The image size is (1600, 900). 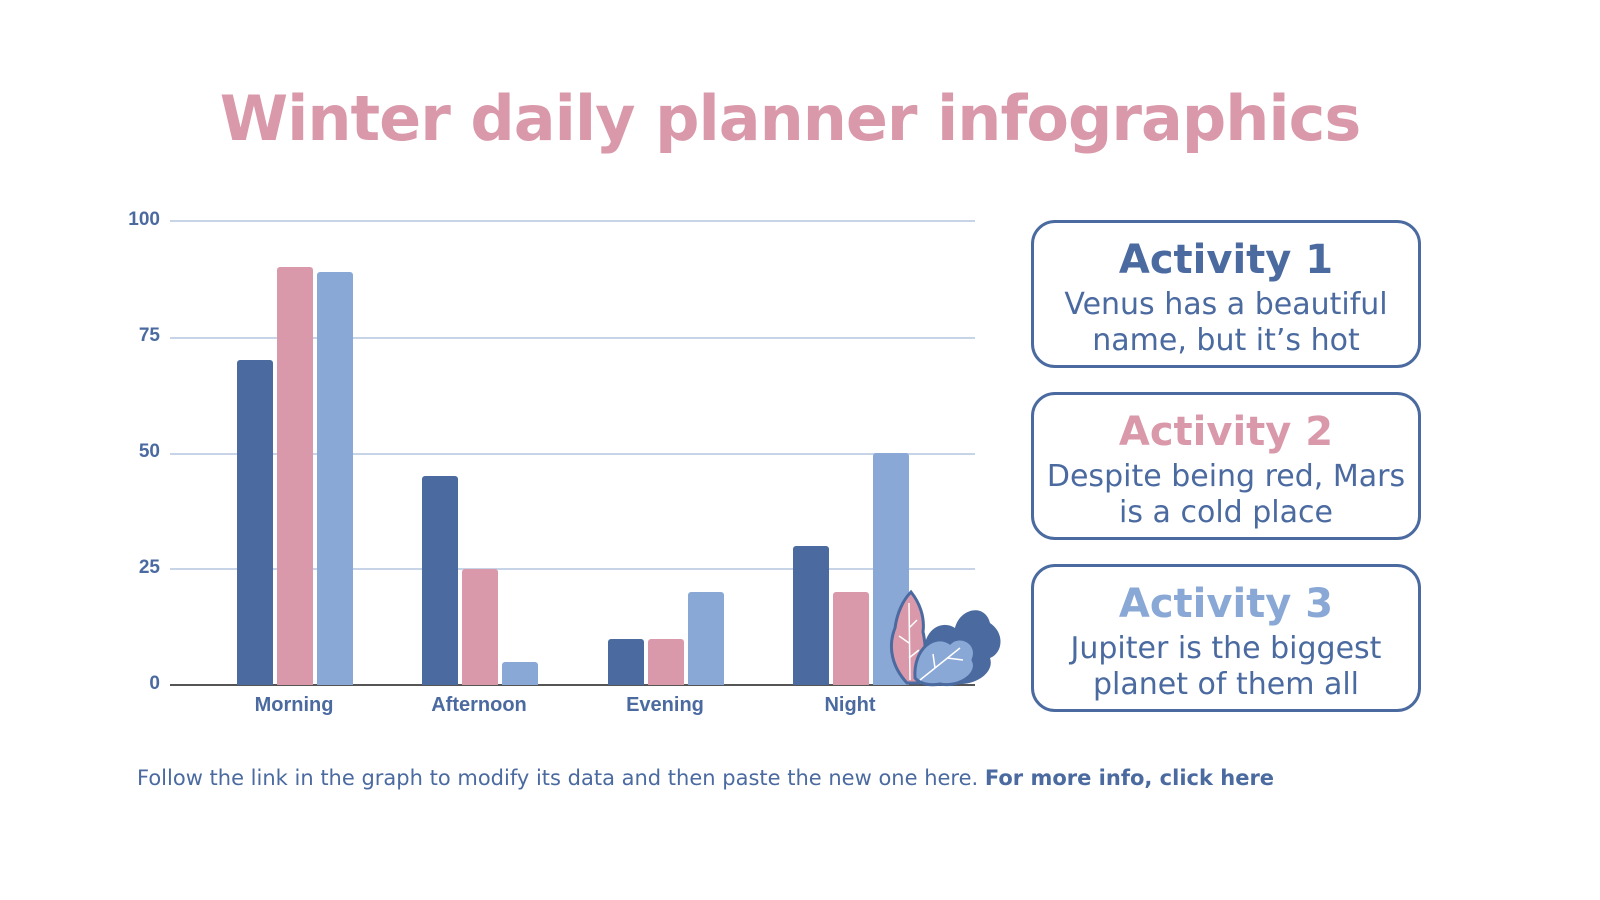 I want to click on card-text: Venus has a beautiful, so click(x=1226, y=304).